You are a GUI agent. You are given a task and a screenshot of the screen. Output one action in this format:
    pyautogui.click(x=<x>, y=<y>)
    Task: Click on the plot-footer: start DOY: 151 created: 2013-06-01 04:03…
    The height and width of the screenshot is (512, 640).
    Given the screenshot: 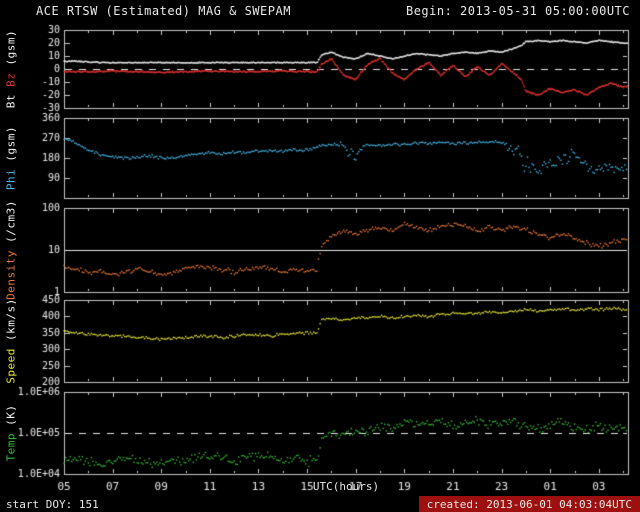 What is the action you would take?
    pyautogui.click(x=320, y=504)
    